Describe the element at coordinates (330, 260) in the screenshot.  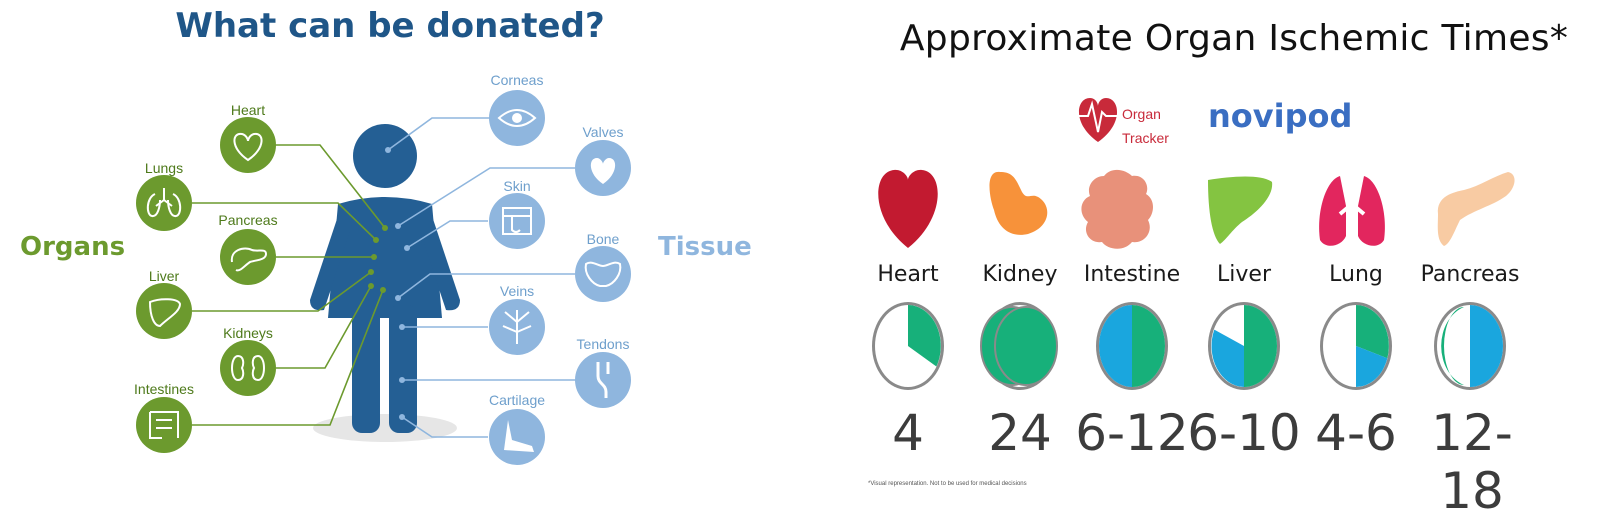
I see `figure-left-arm` at that location.